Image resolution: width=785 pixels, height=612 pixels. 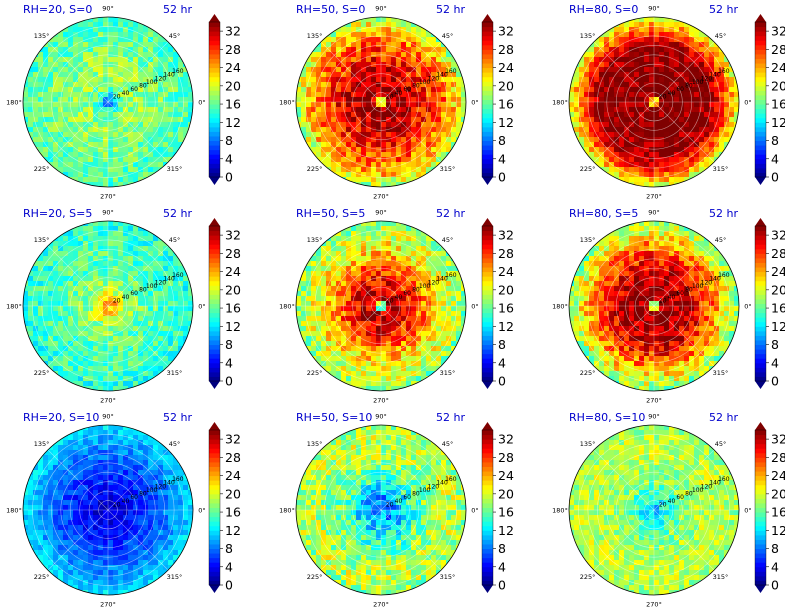 What do you see at coordinates (233, 253) in the screenshot?
I see `colorbar-tick-label: 28` at bounding box center [233, 253].